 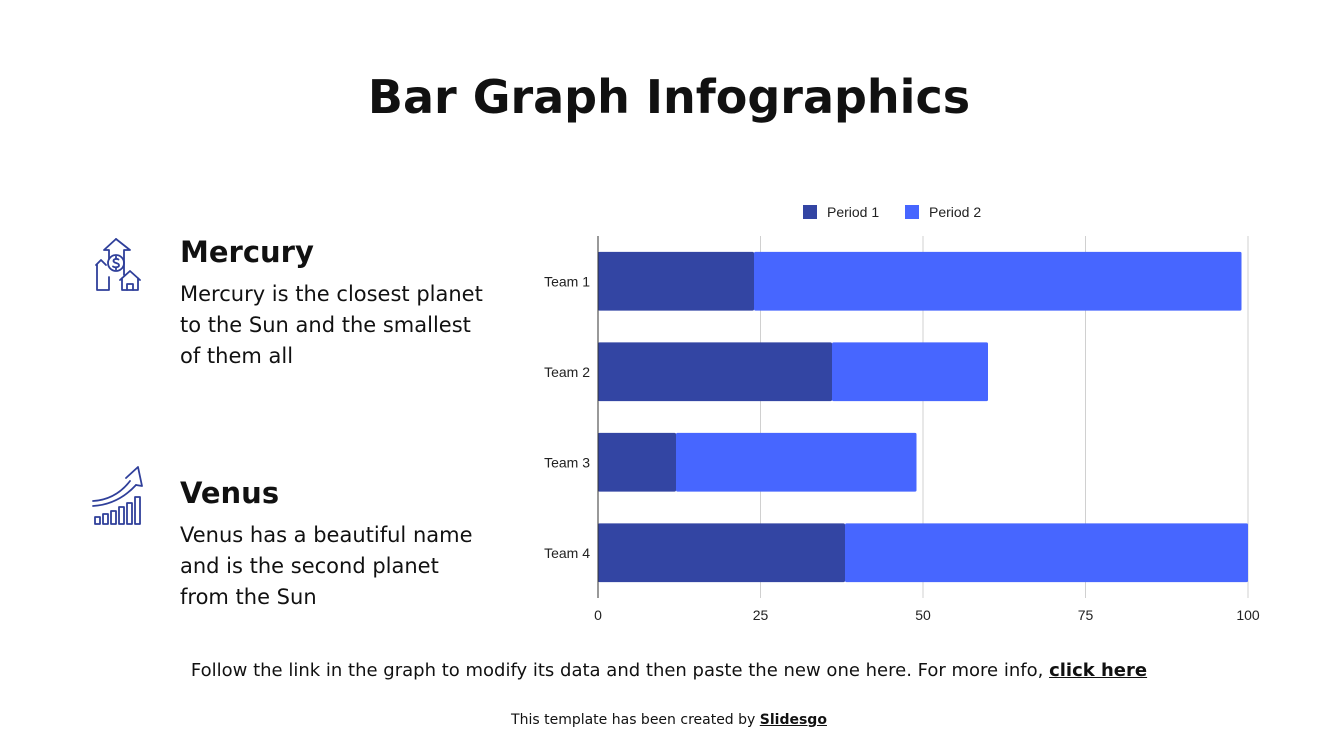 What do you see at coordinates (793, 720) in the screenshot?
I see `credit-brand-link: Slidesgo` at bounding box center [793, 720].